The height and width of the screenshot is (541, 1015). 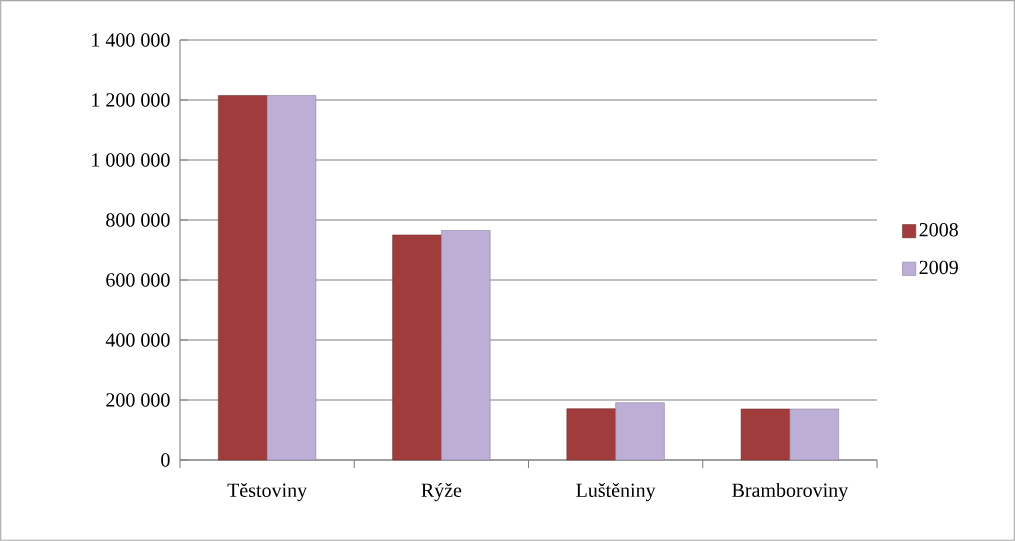 What do you see at coordinates (138, 280) in the screenshot?
I see `y-tick-label: 600 000` at bounding box center [138, 280].